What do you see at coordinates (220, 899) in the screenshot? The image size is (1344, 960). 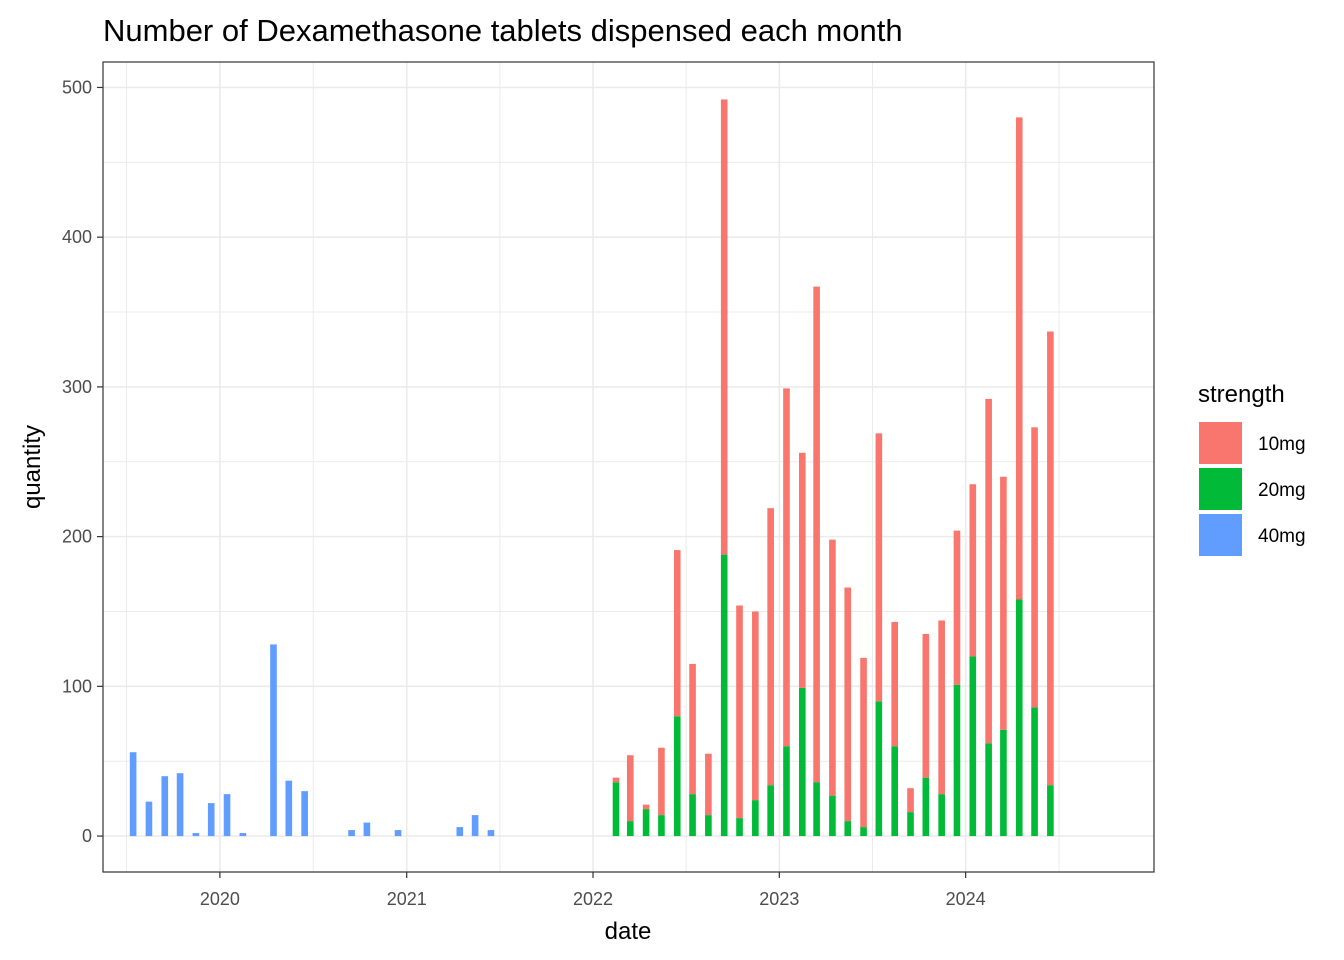 I see `x-tick-label: 2020` at bounding box center [220, 899].